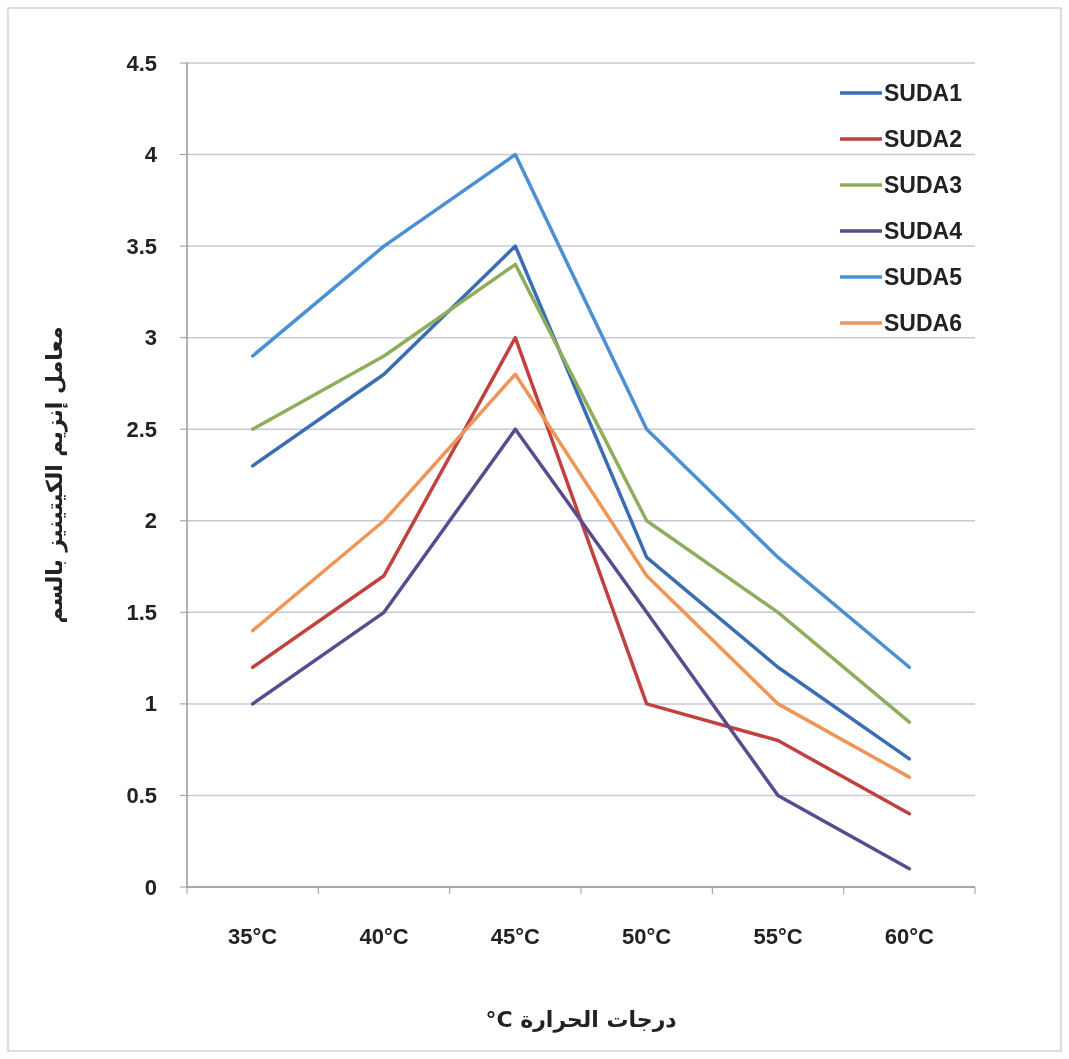 The height and width of the screenshot is (1059, 1069). Describe the element at coordinates (923, 139) in the screenshot. I see `legend-label: SUDA2` at that location.